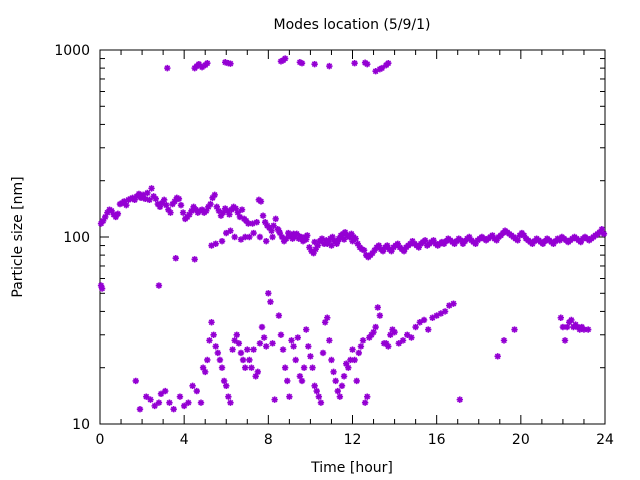 Image resolution: width=640 pixels, height=480 pixels. I want to click on y-axis-label: Particle size [nm], so click(18, 236).